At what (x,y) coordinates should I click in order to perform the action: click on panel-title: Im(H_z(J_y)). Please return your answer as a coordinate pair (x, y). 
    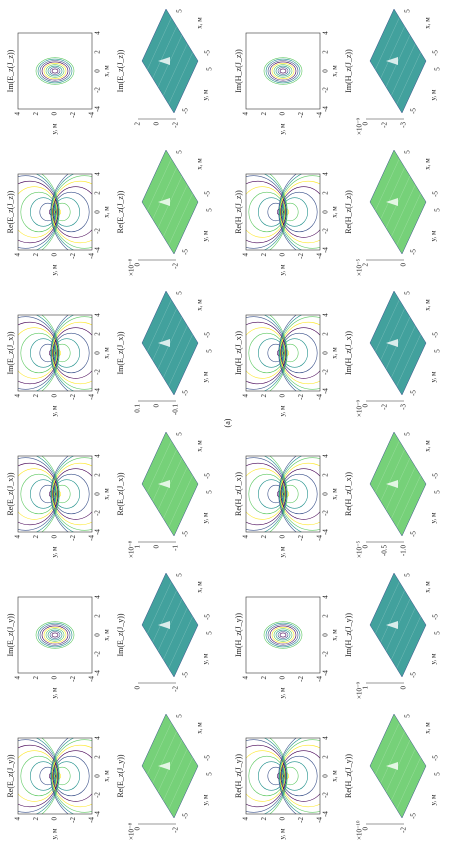
    Looking at the image, I should click on (348, 635).